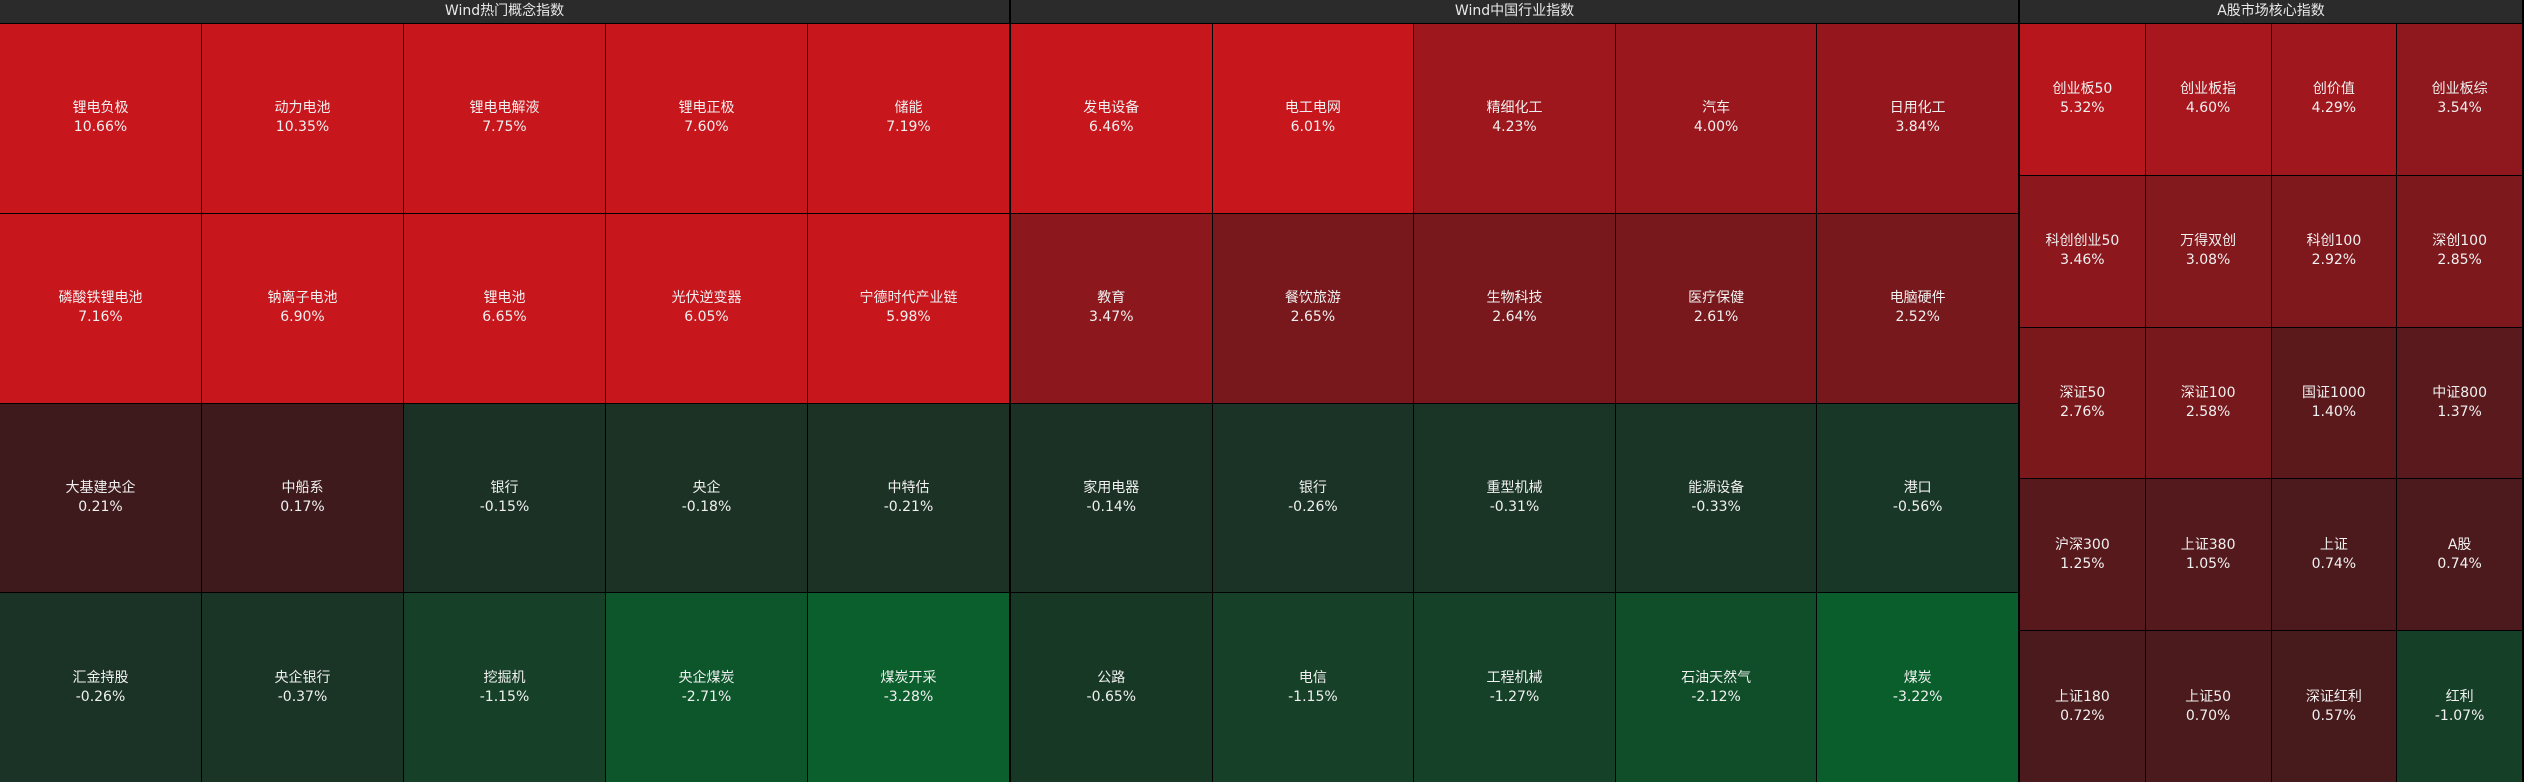  I want to click on tile-change: -3.22%, so click(1917, 696).